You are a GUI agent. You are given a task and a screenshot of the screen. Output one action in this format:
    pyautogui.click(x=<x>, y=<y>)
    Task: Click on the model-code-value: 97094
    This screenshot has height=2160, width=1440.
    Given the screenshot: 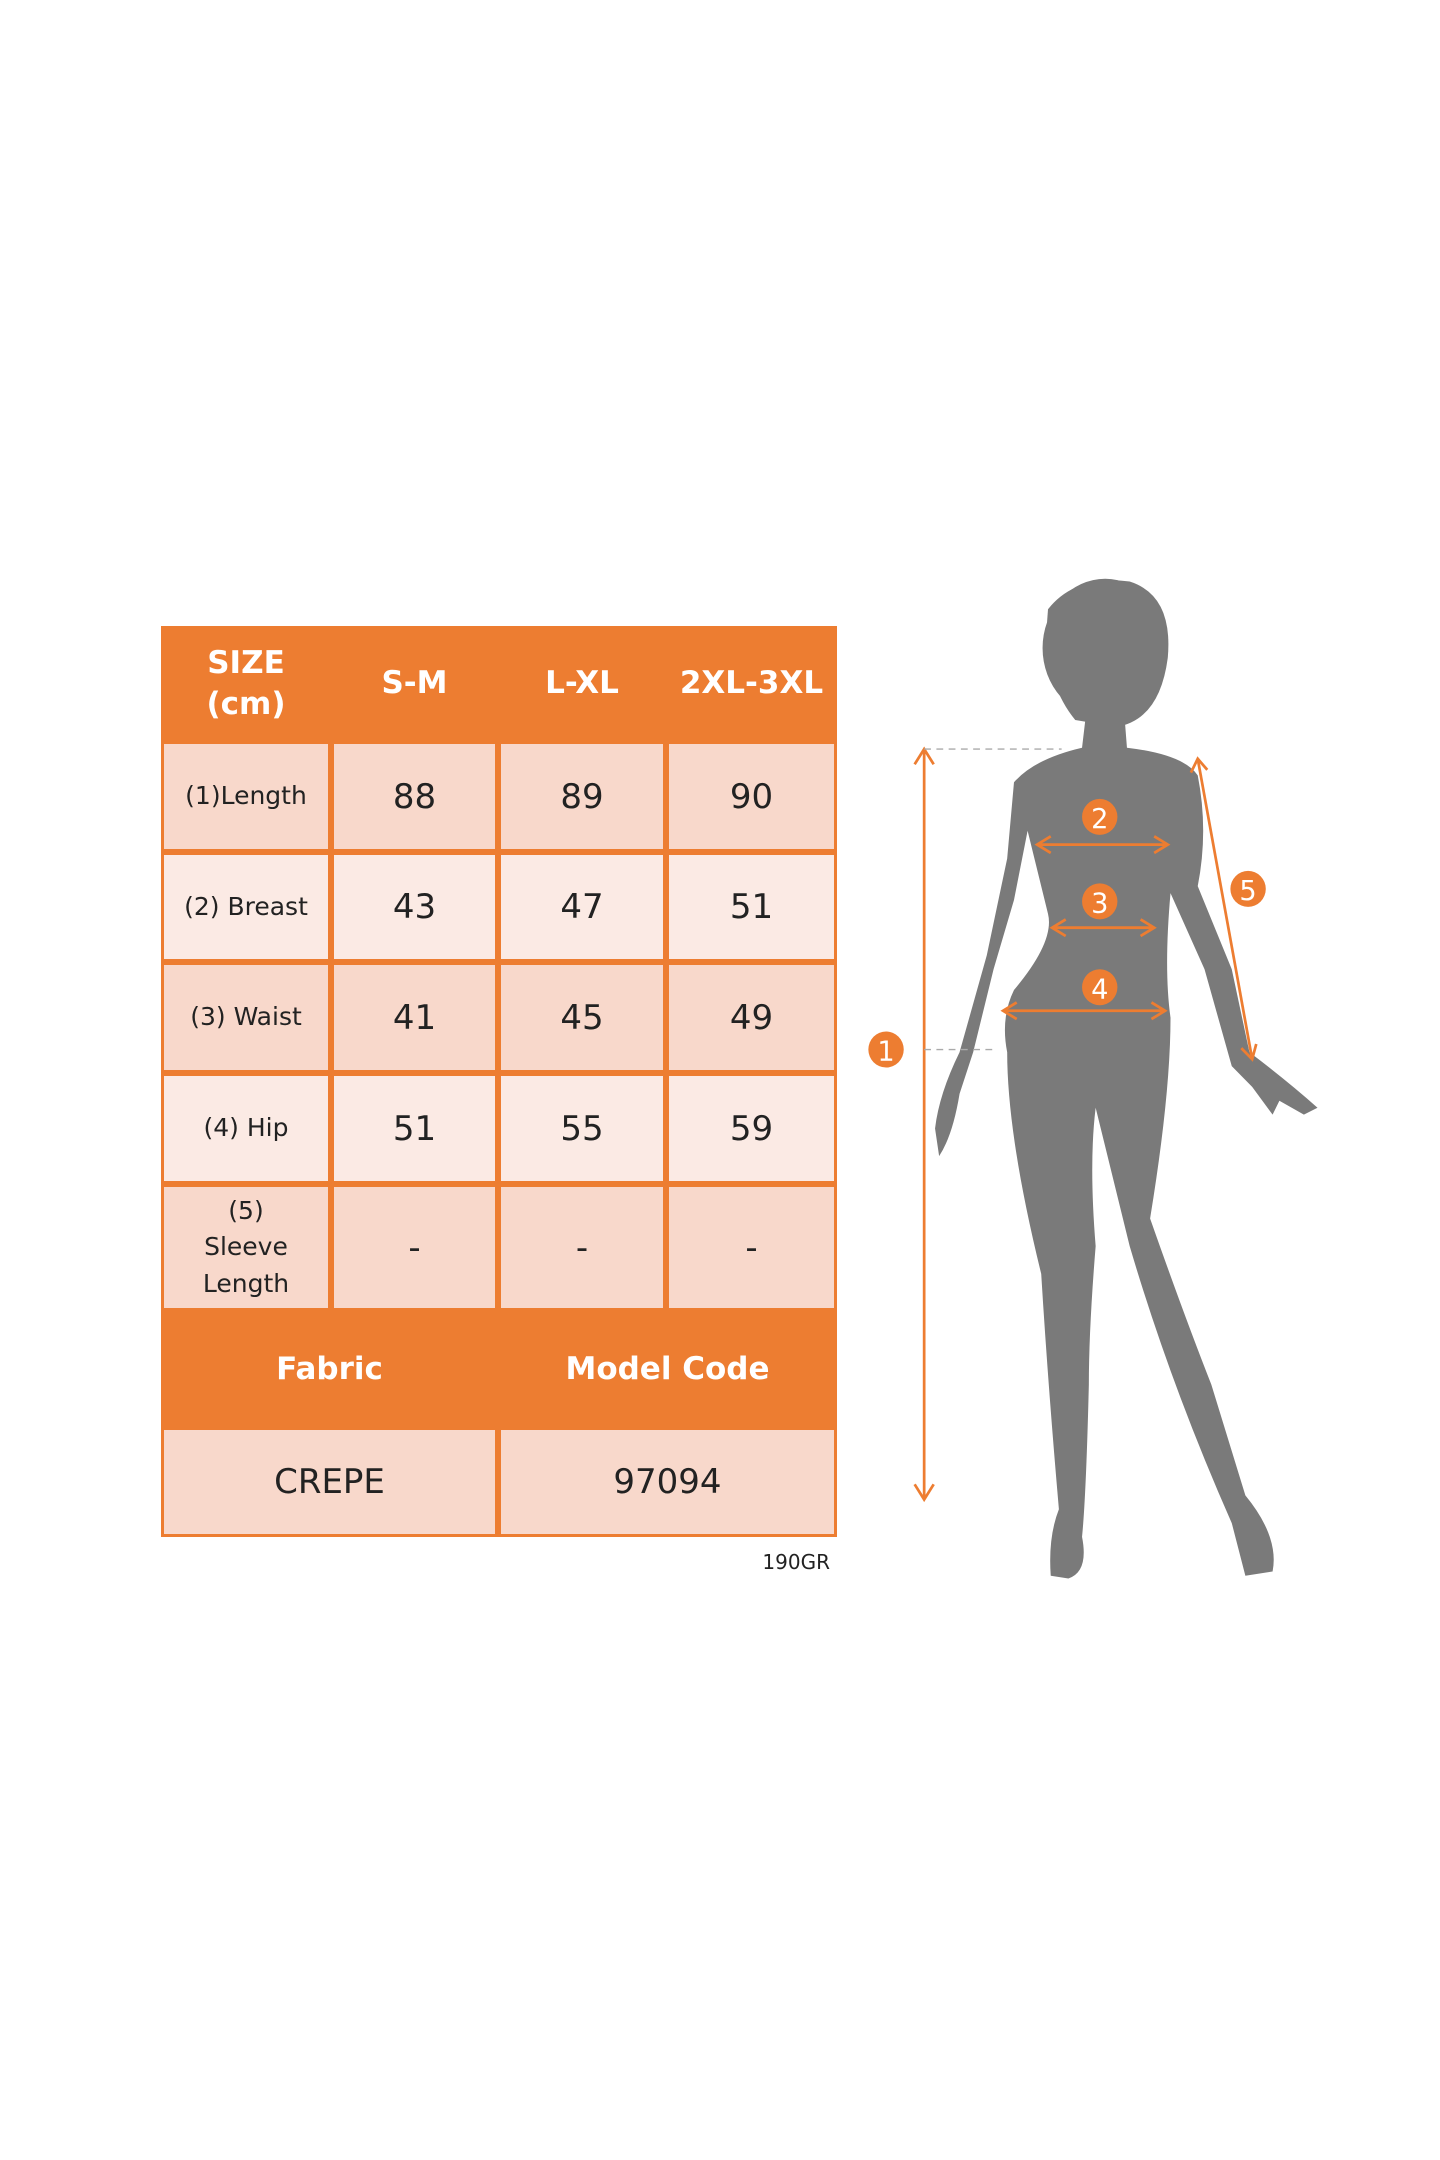 What is the action you would take?
    pyautogui.click(x=667, y=1482)
    